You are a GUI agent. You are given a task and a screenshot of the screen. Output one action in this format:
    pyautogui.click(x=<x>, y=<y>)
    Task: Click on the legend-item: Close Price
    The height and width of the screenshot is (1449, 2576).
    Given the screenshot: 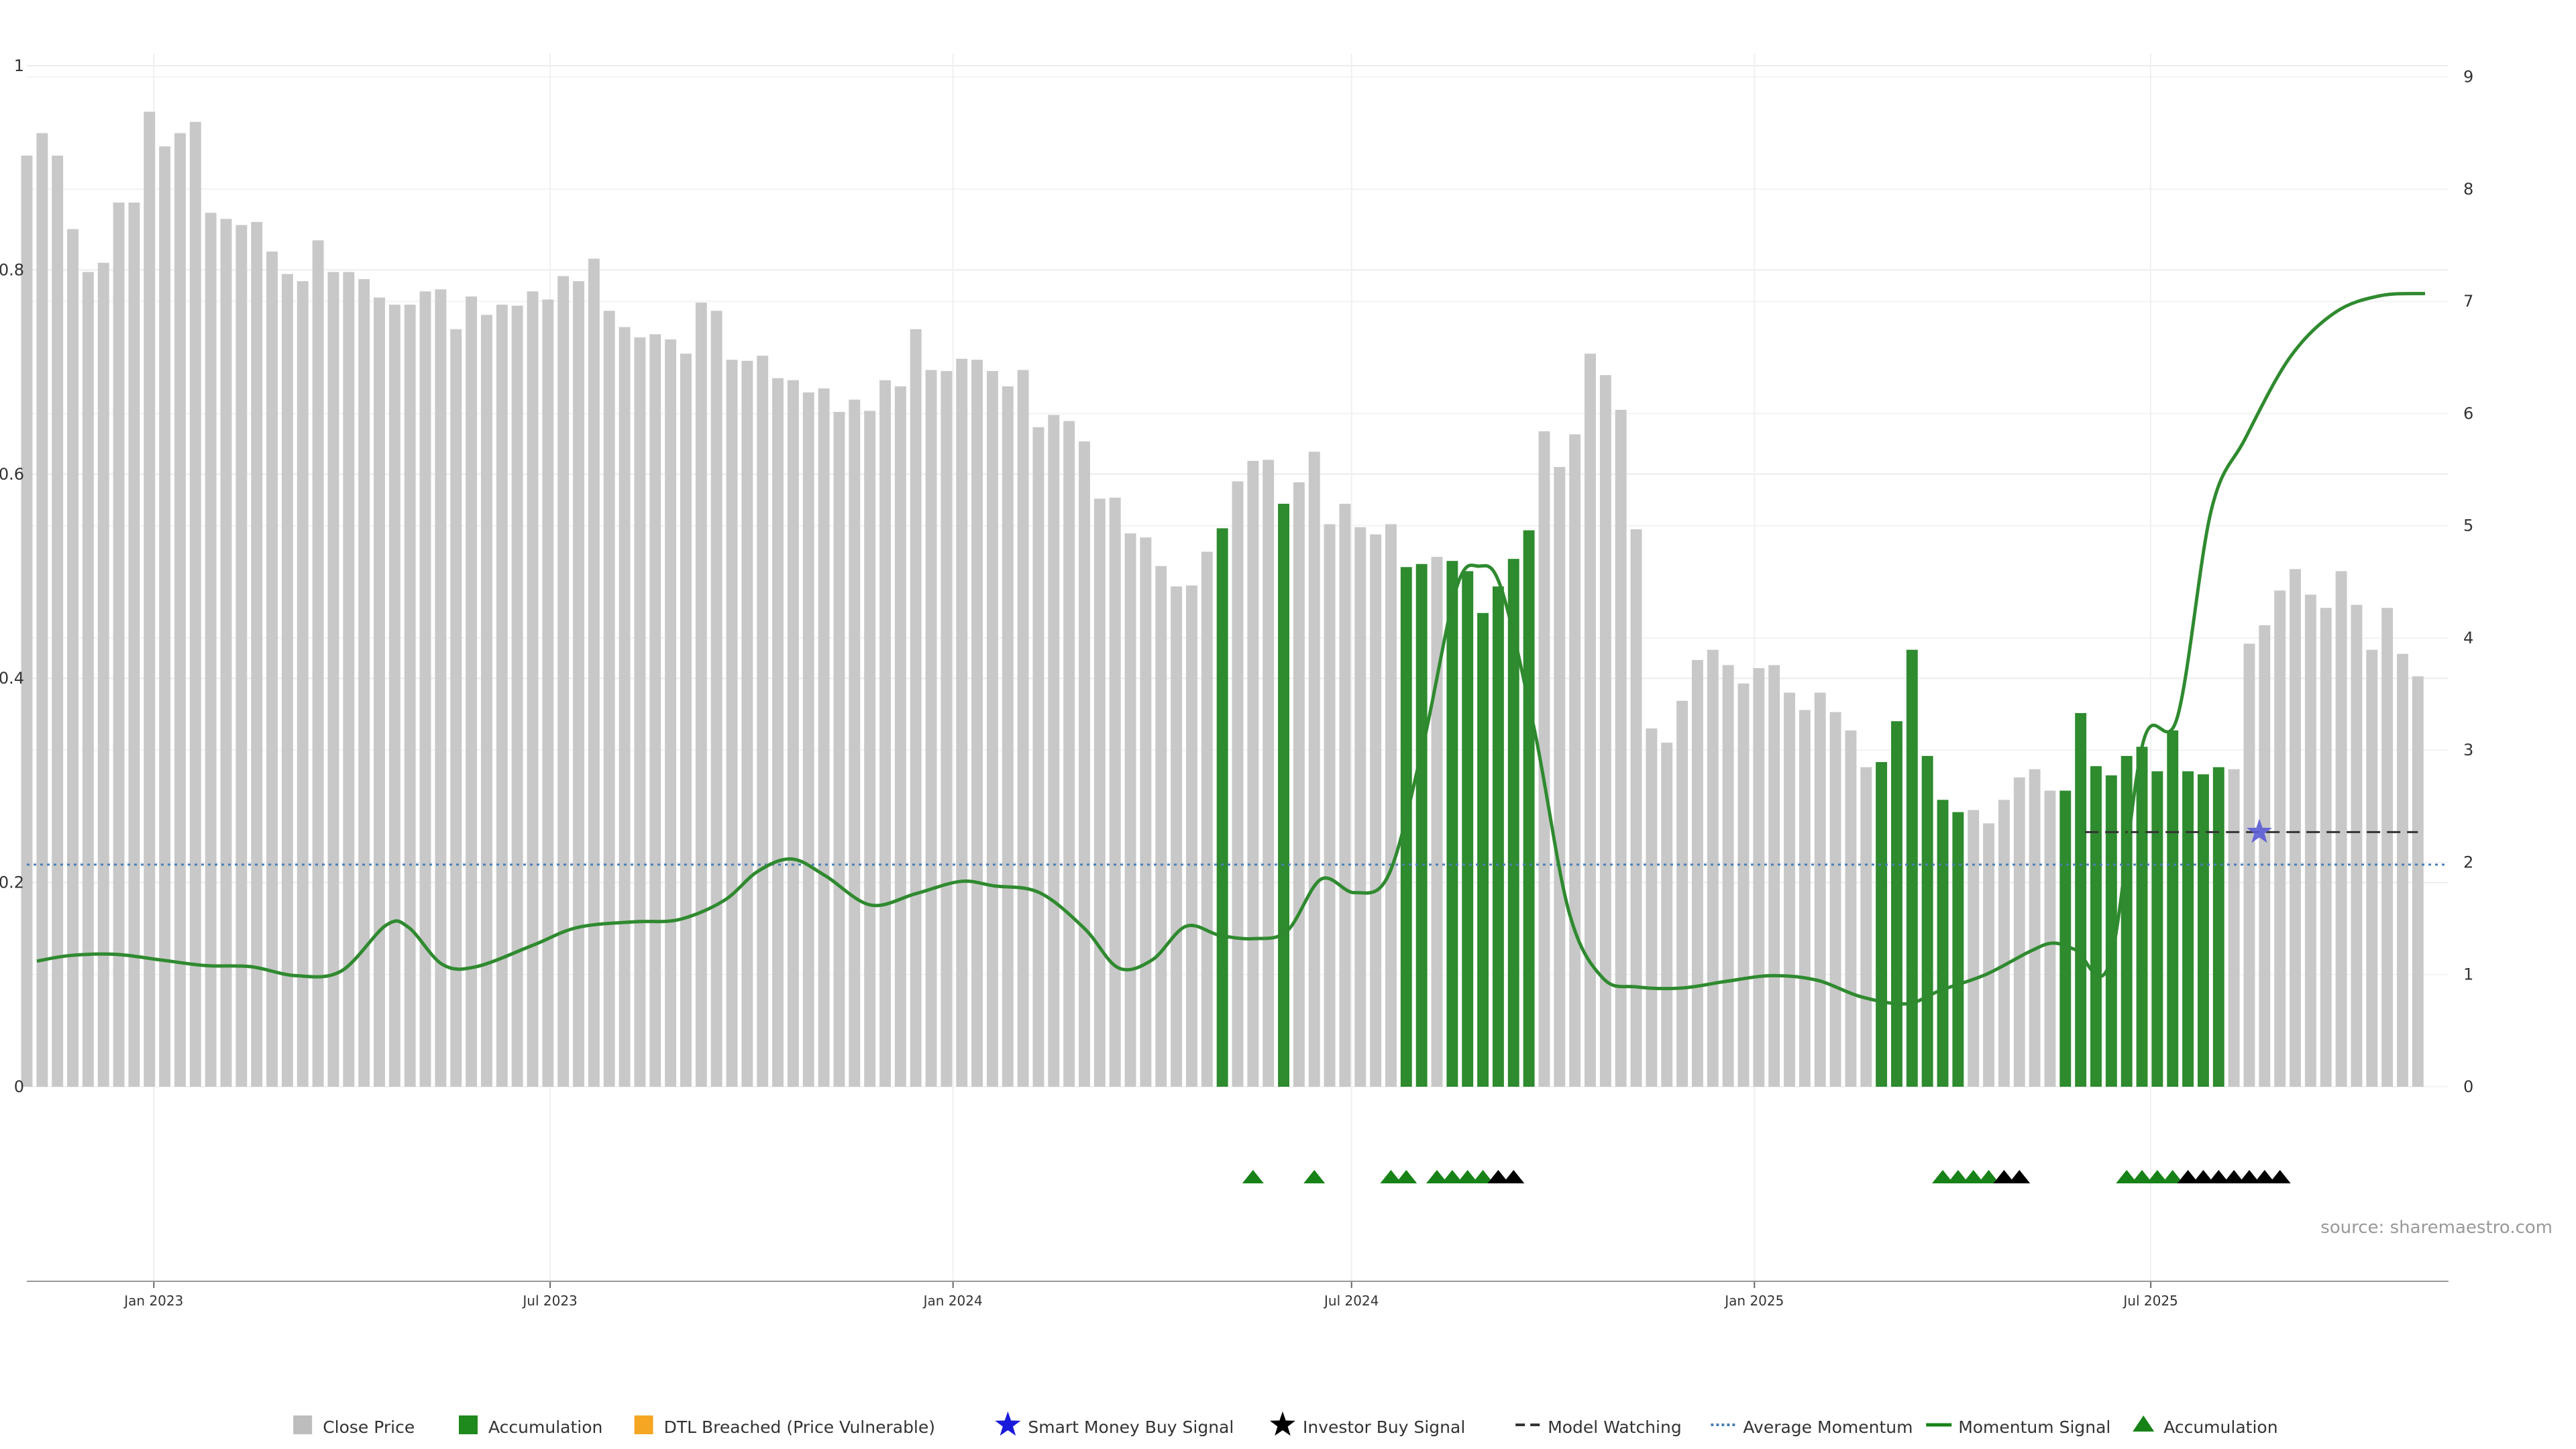 What is the action you would take?
    pyautogui.click(x=354, y=1426)
    